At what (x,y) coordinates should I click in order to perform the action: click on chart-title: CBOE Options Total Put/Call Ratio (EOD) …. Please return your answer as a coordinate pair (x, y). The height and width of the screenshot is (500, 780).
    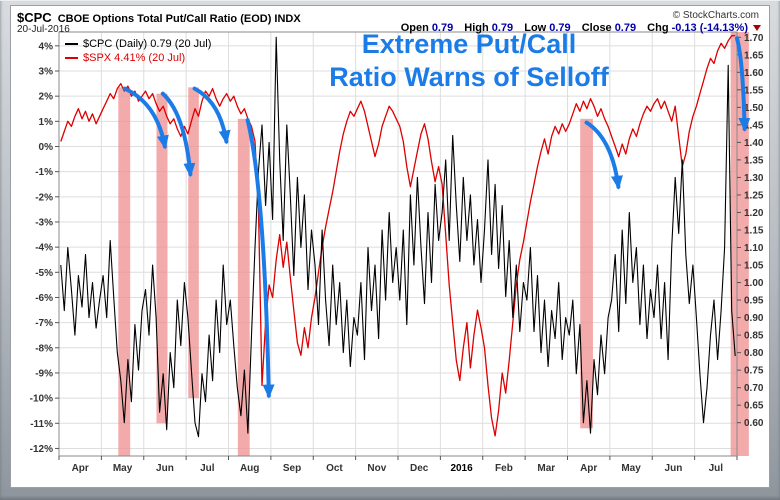
    Looking at the image, I should click on (179, 19).